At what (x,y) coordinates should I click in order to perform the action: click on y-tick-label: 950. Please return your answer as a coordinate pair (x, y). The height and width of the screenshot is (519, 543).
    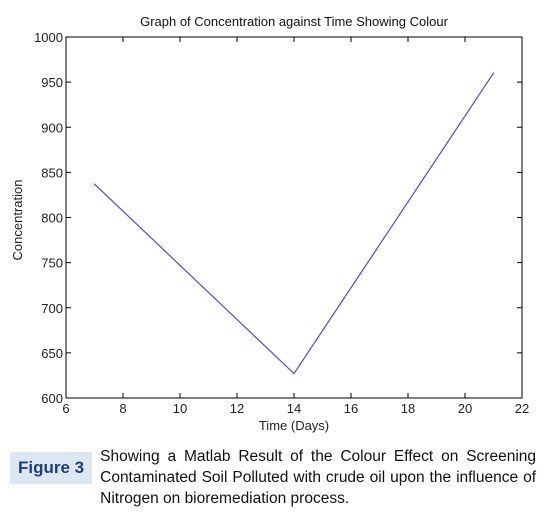
    Looking at the image, I should click on (52, 82).